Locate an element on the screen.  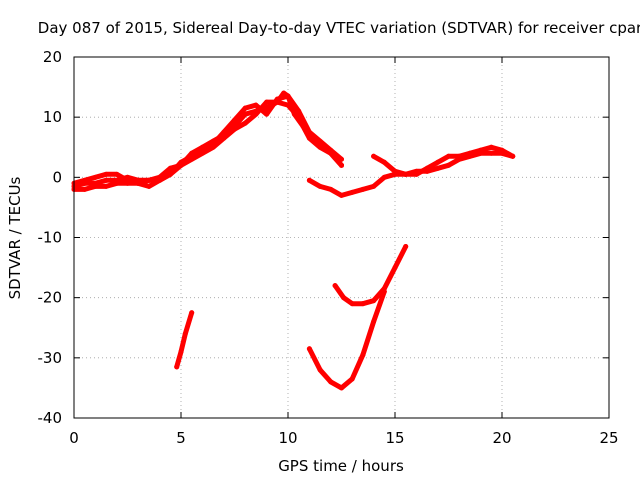
x-tick-label: 5 is located at coordinates (181, 438).